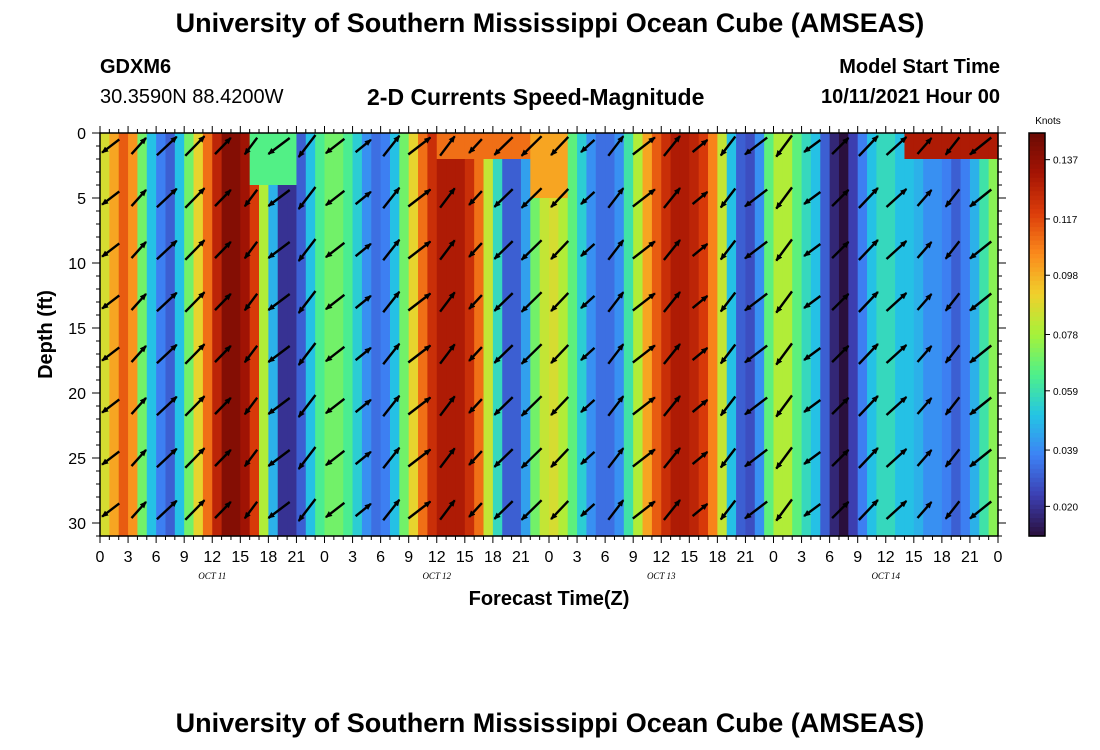 The height and width of the screenshot is (750, 1100). Describe the element at coordinates (212, 557) in the screenshot. I see `x-tick-label: 12` at that location.